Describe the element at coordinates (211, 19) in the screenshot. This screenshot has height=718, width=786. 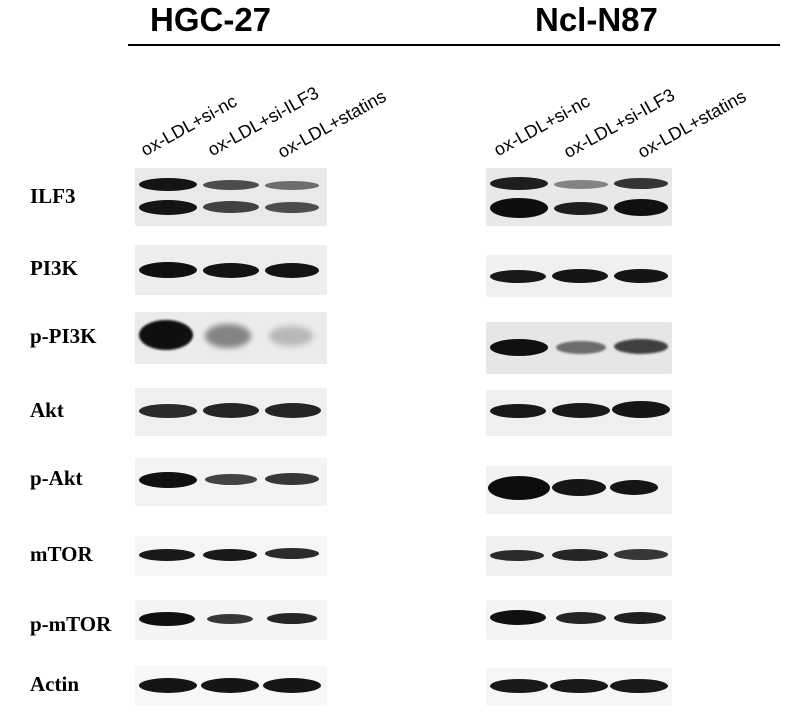
I see `panel-title-hgc27: HGC-27` at that location.